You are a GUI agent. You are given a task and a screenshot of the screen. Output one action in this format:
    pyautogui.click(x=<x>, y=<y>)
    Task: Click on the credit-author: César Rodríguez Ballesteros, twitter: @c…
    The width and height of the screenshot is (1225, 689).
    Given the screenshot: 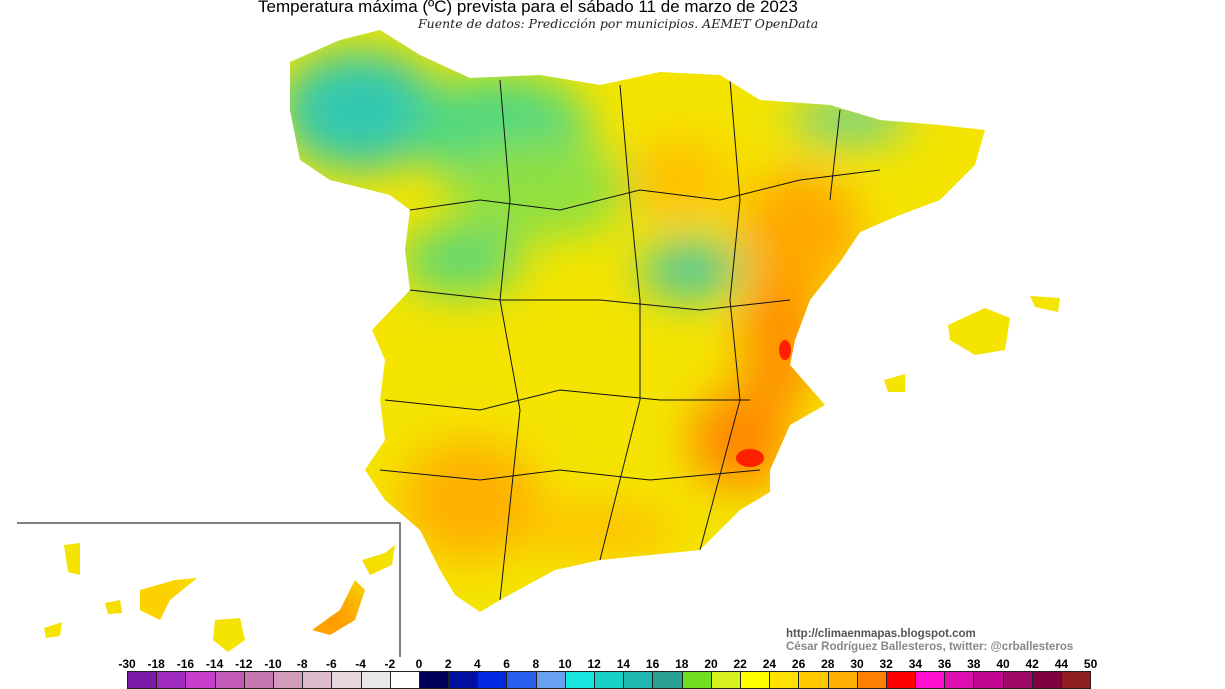 What is the action you would take?
    pyautogui.click(x=930, y=647)
    